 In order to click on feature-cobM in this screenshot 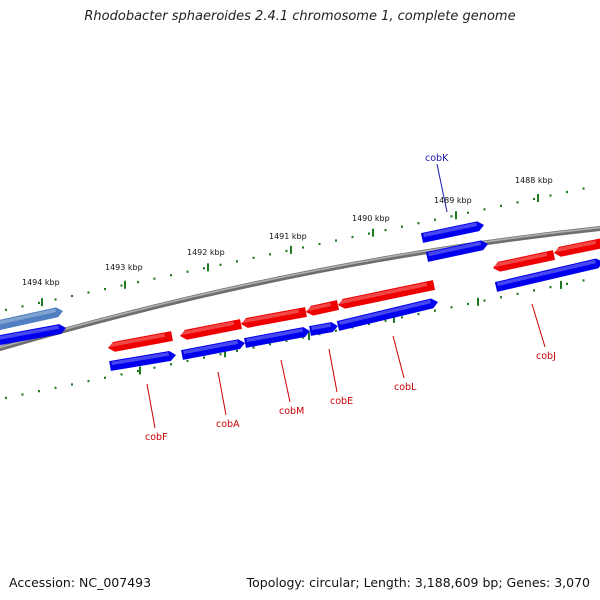, I will do `click(274, 317)`.